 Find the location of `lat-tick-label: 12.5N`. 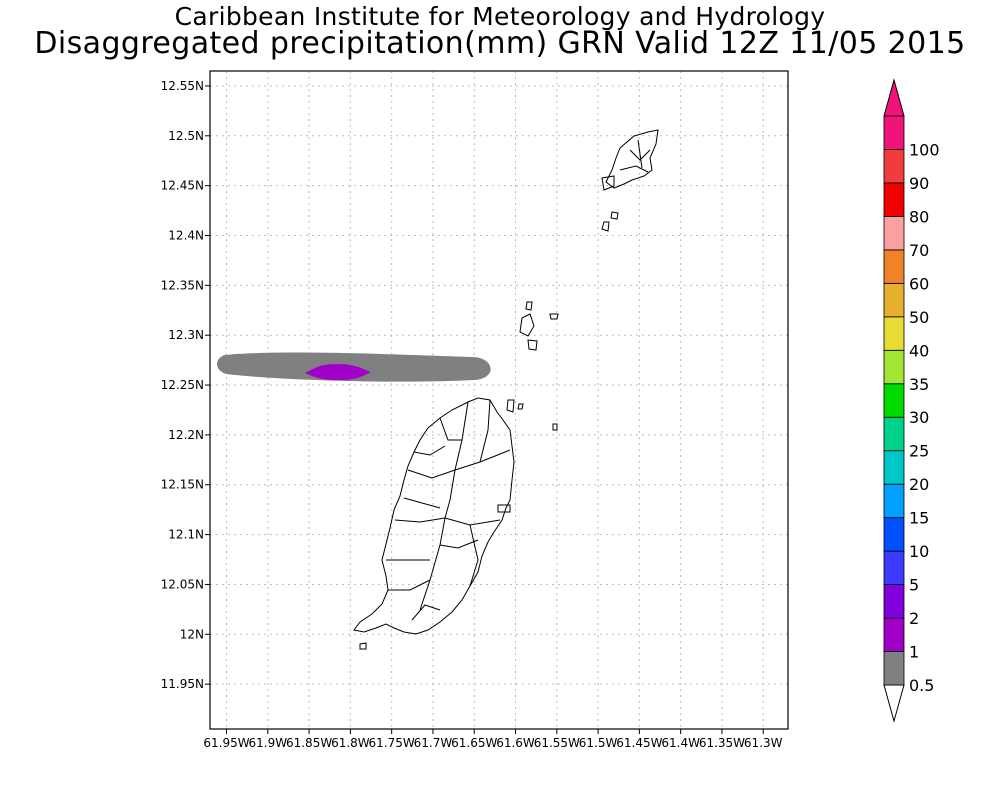

lat-tick-label: 12.5N is located at coordinates (186, 136).